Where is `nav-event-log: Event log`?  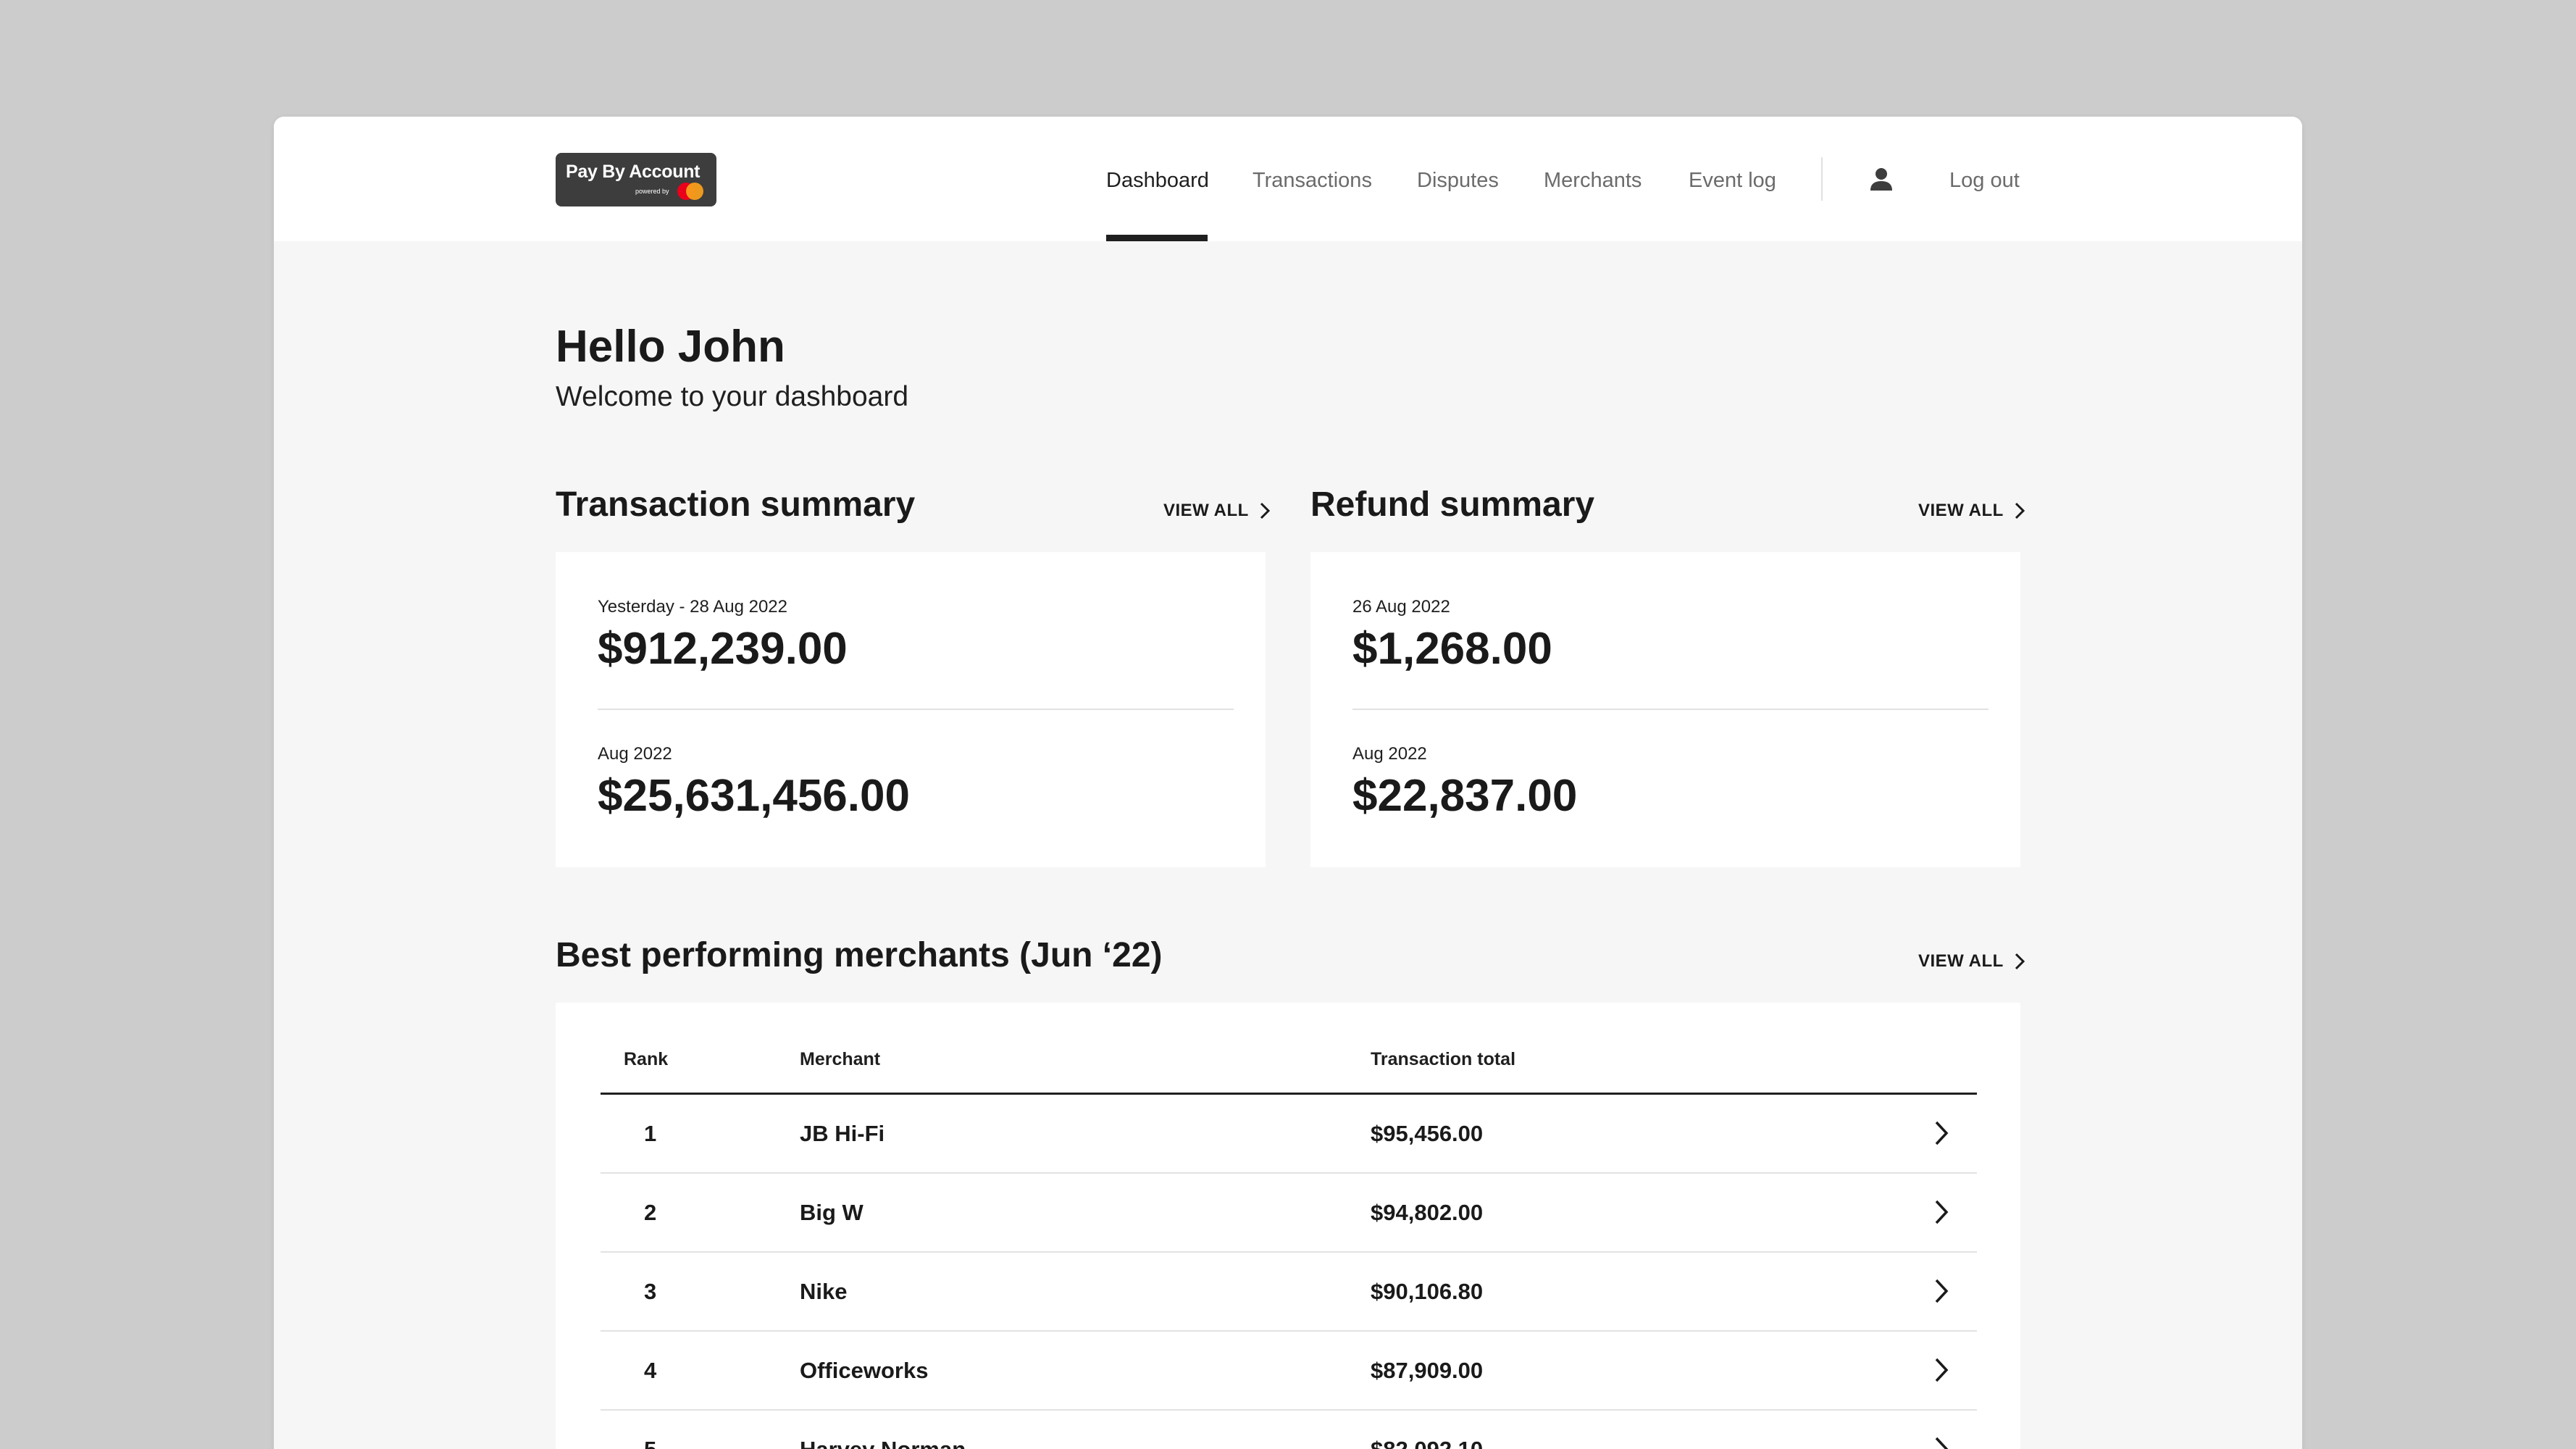 nav-event-log: Event log is located at coordinates (1732, 180).